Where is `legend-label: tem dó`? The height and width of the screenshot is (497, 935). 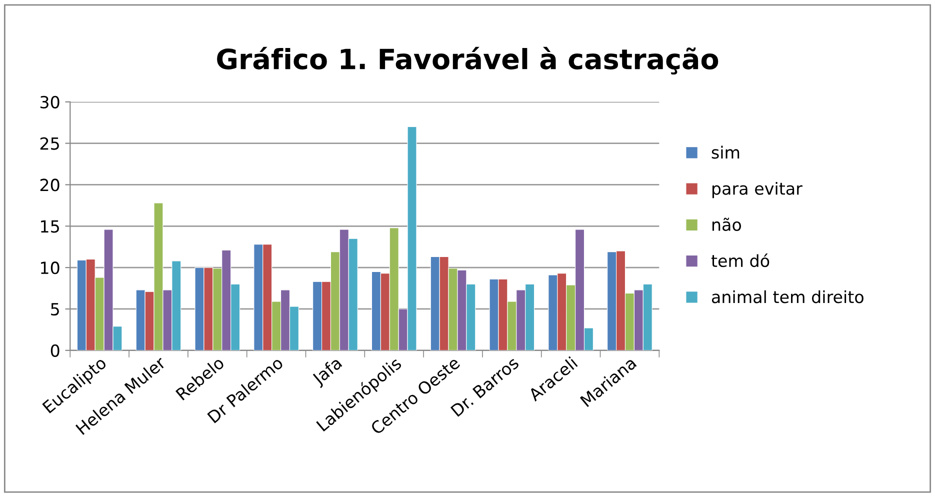
legend-label: tem dó is located at coordinates (740, 261).